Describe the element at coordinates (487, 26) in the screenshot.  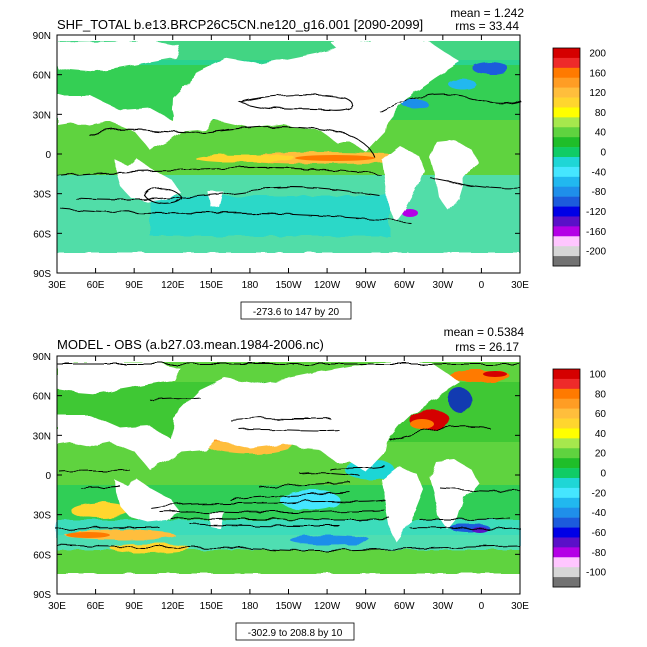
I see `top-map-rms: rms = 33.44` at that location.